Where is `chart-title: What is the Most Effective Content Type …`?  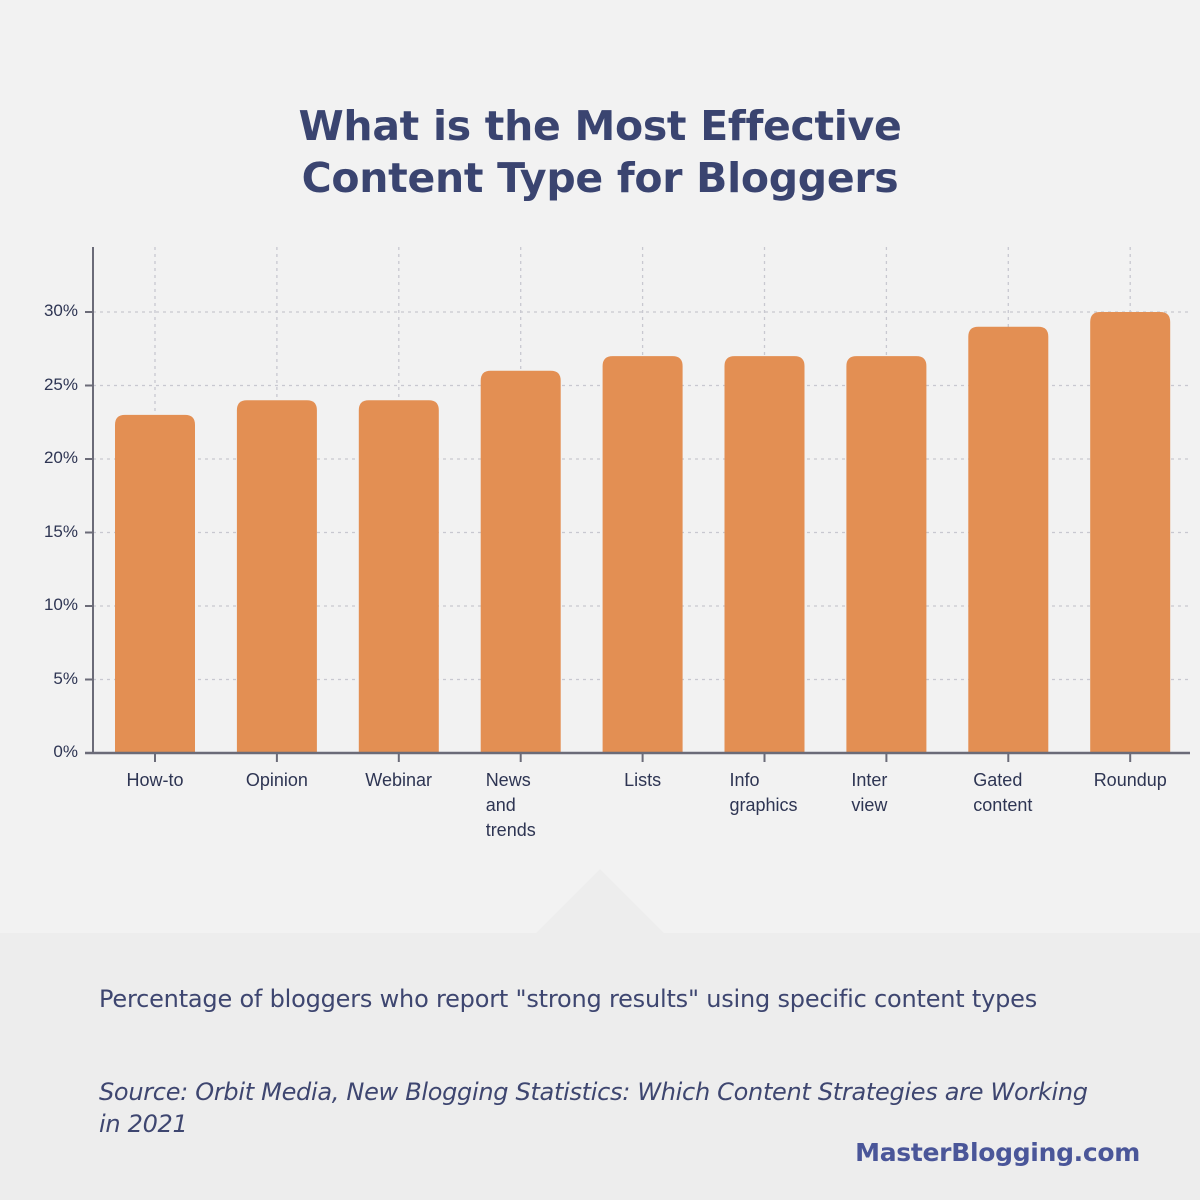 chart-title: What is the Most Effective Content Type … is located at coordinates (600, 152).